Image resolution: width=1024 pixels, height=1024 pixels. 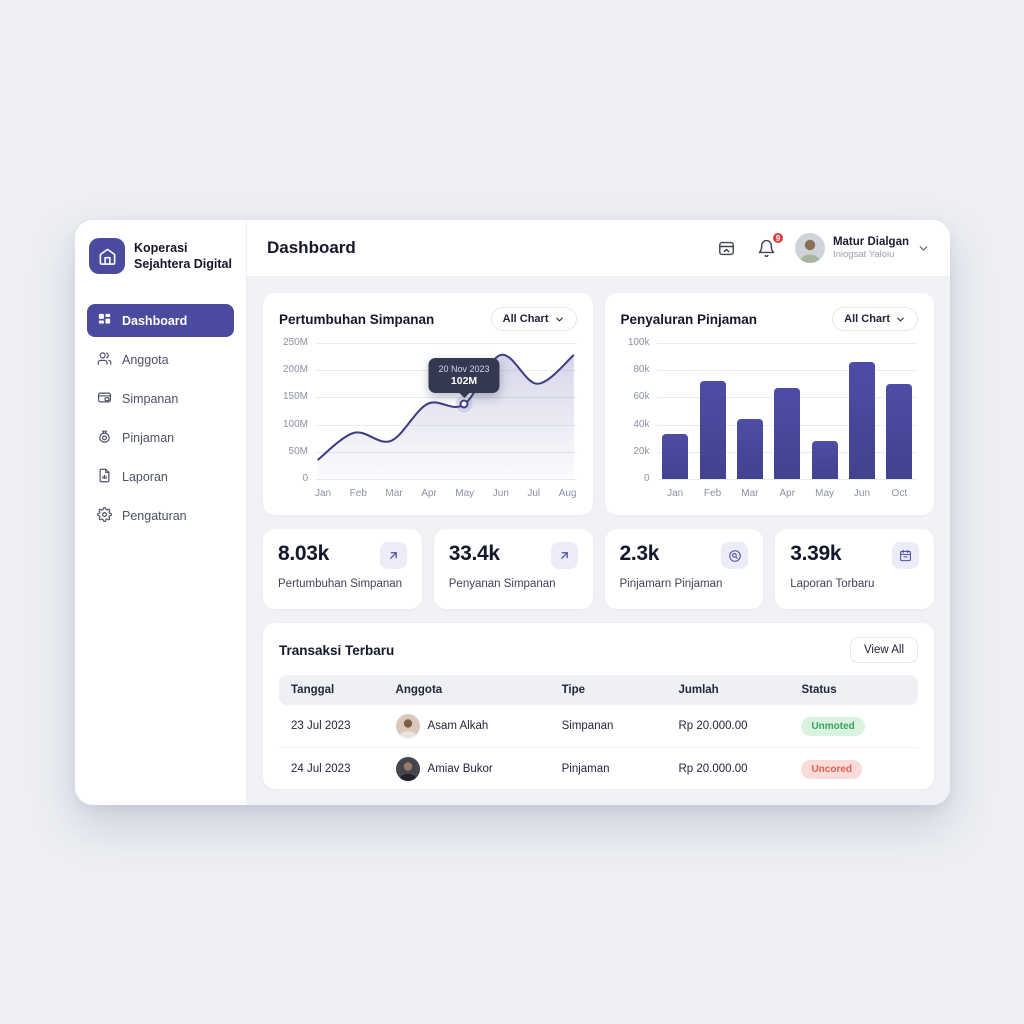 What do you see at coordinates (819, 690) in the screenshot?
I see `column-status: Status` at bounding box center [819, 690].